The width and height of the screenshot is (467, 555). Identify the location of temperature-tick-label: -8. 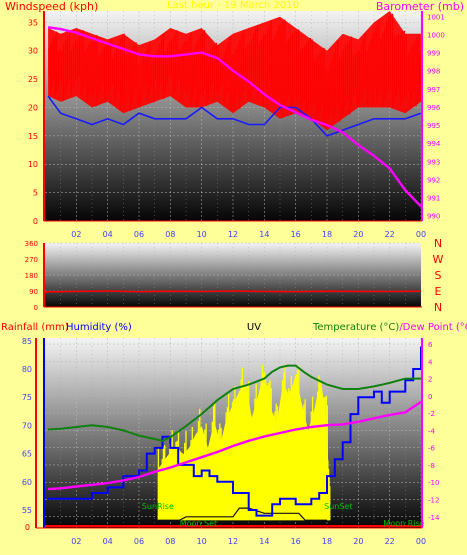
(431, 466).